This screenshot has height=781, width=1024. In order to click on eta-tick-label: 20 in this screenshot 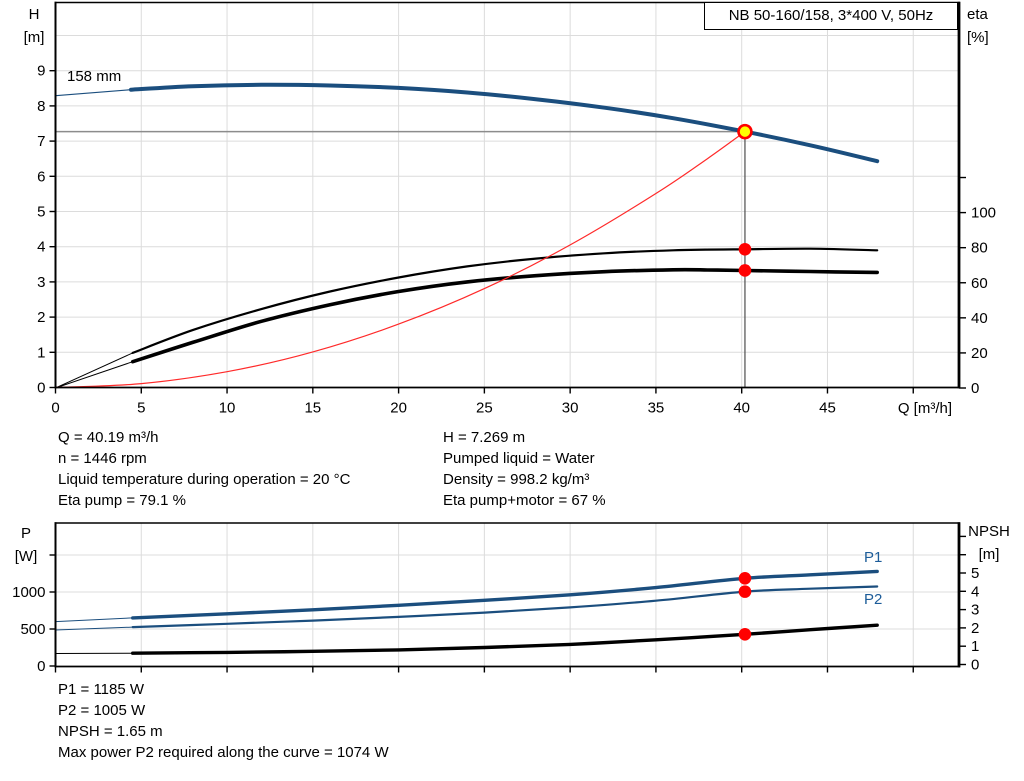, I will do `click(979, 353)`.